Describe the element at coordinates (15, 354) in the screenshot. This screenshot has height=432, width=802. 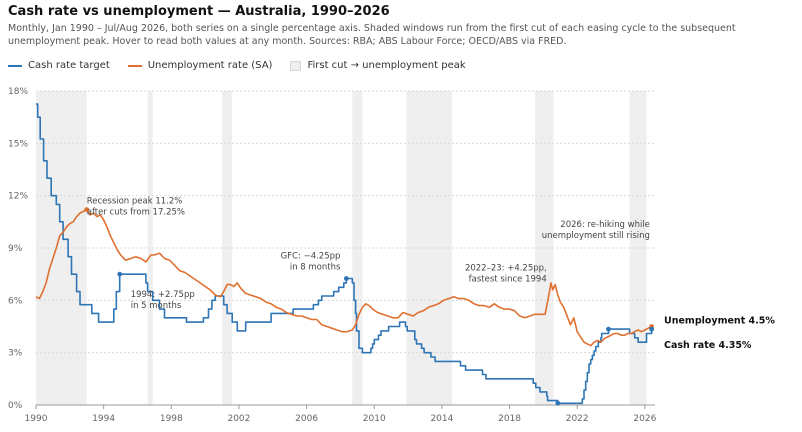
I see `y-tick-label-1: 3%` at that location.